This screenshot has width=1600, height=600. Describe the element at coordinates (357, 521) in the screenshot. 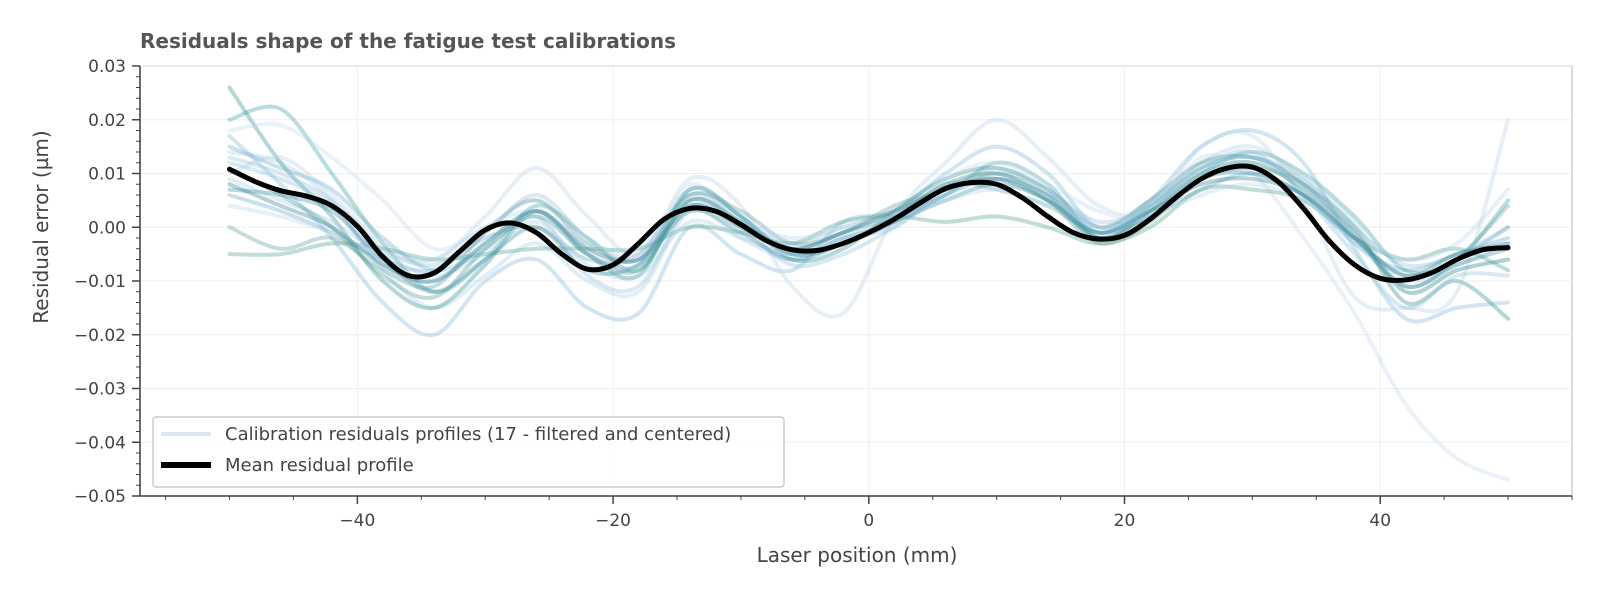

I see `x-tick-label: −40` at that location.